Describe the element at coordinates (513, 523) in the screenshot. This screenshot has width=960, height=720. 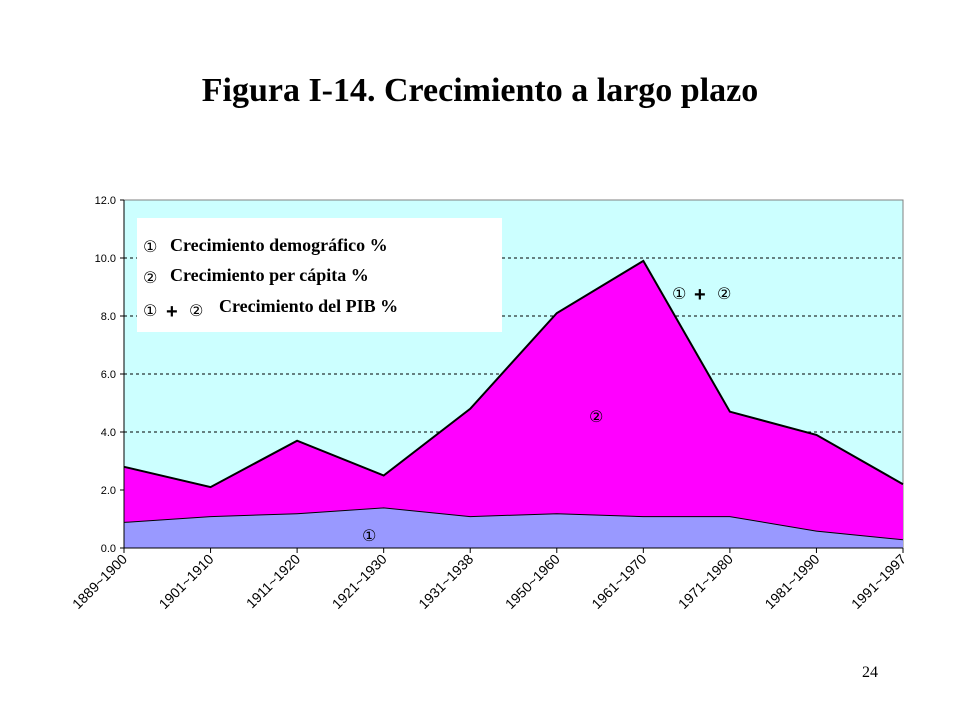
I see `area-series-1-top-line` at that location.